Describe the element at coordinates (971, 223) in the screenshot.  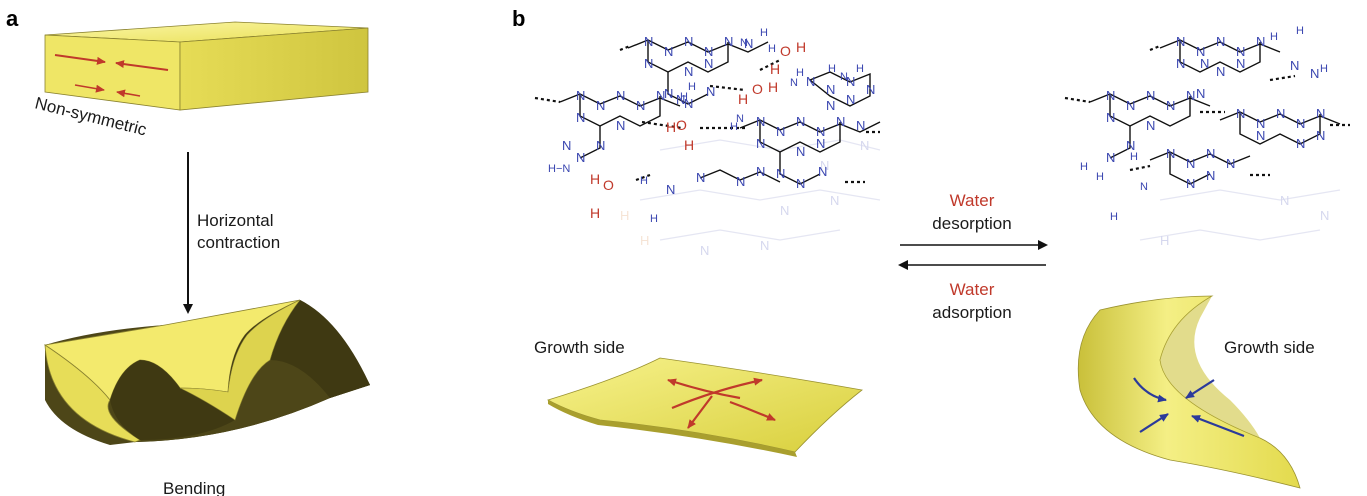
I see `water-desorption-sub: desorption` at that location.